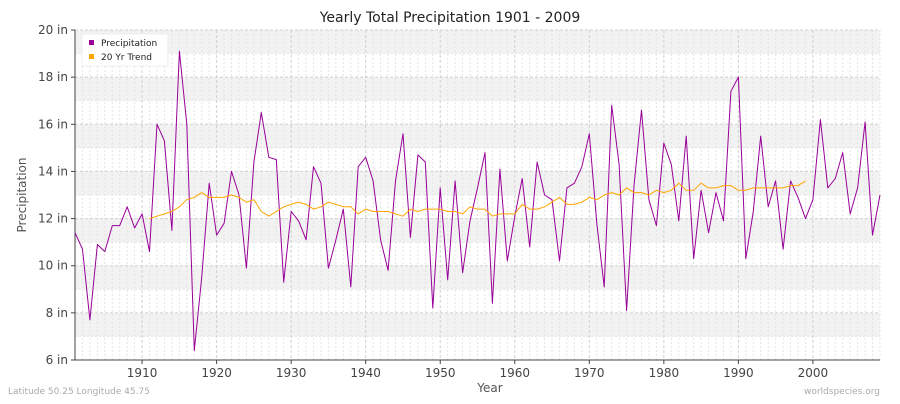 This screenshot has width=900, height=404. Describe the element at coordinates (738, 373) in the screenshot. I see `x-tick-label: 1990` at that location.